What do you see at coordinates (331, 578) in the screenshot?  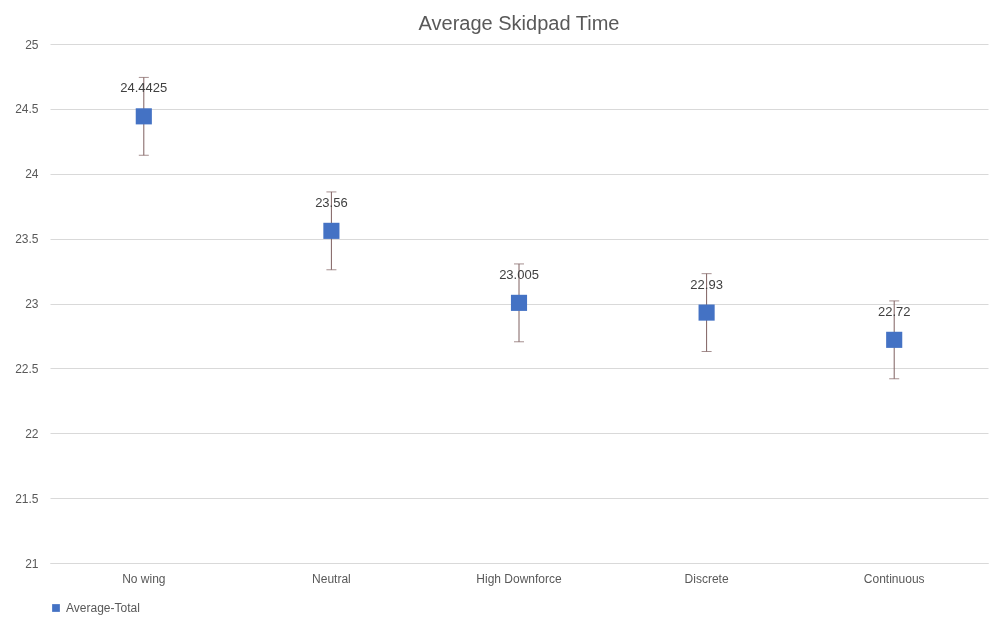 I see `x-tick-label: Neutral` at bounding box center [331, 578].